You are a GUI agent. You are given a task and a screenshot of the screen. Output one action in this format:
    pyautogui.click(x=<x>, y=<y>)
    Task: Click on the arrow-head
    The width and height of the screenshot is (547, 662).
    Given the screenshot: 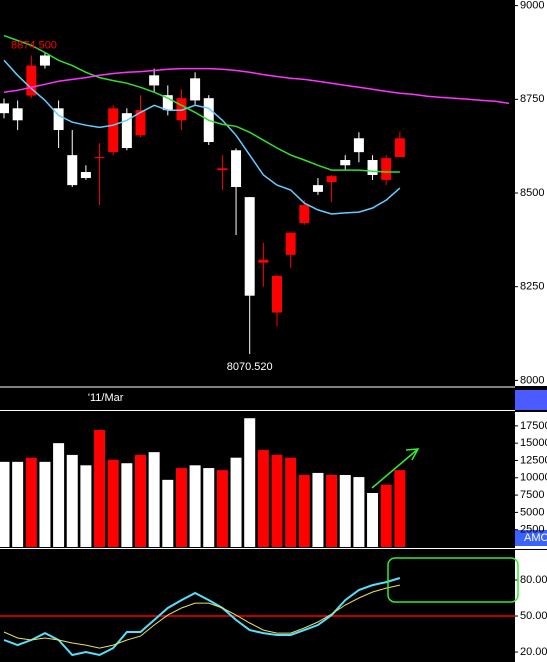 What is the action you would take?
    pyautogui.click(x=412, y=454)
    